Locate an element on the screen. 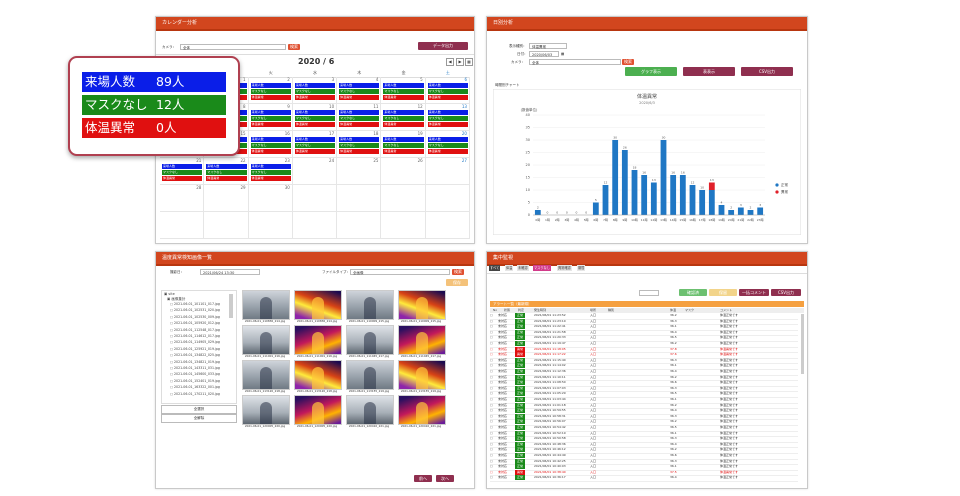 The height and width of the screenshot is (496, 960). table-row: ▢ 未対応 正常 2021/06/01 11:14:02 入口 36.1 体温正常です is located at coordinates (644, 366).